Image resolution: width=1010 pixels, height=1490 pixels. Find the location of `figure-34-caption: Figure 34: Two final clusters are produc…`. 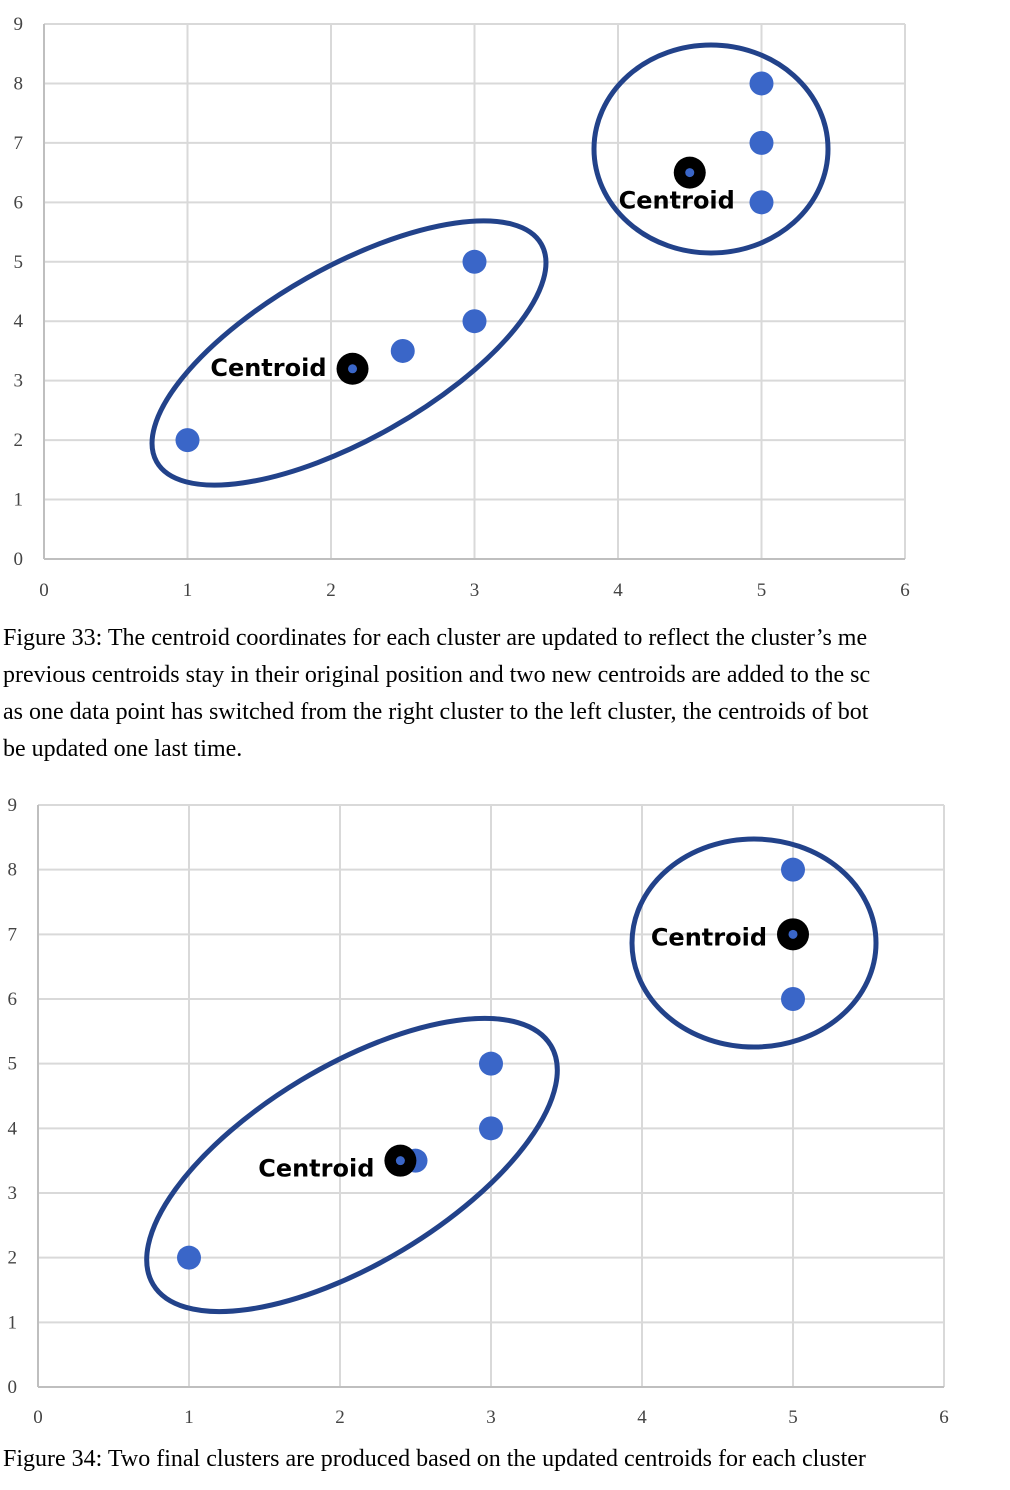

figure-34-caption: Figure 34: Two final clusters are produc… is located at coordinates (506, 1459).